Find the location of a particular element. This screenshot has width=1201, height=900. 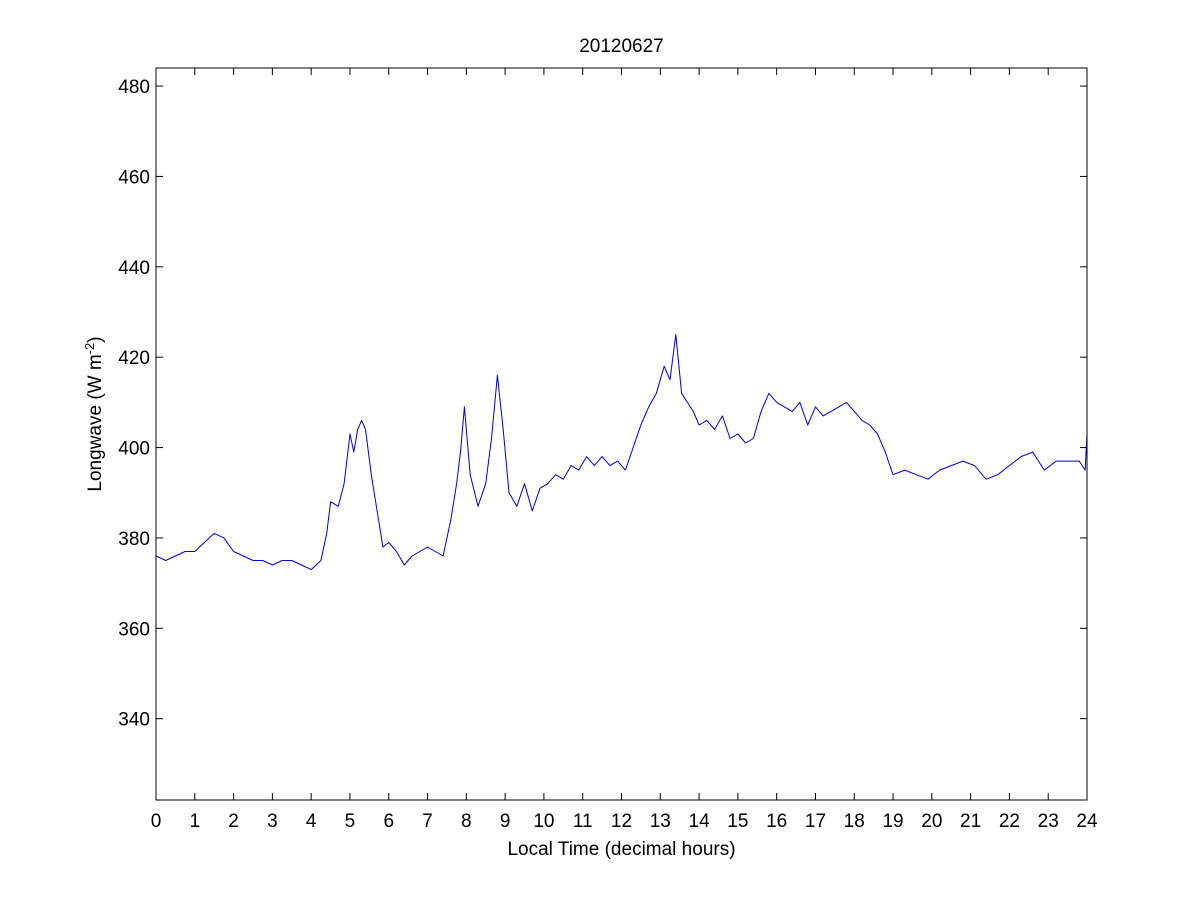

x-tick-label: 12 is located at coordinates (621, 821).